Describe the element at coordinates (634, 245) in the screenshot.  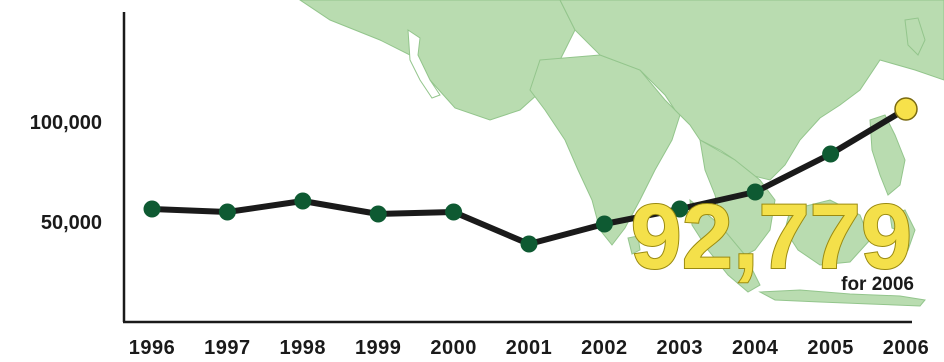
I see `map-landmass-sri-lanka` at that location.